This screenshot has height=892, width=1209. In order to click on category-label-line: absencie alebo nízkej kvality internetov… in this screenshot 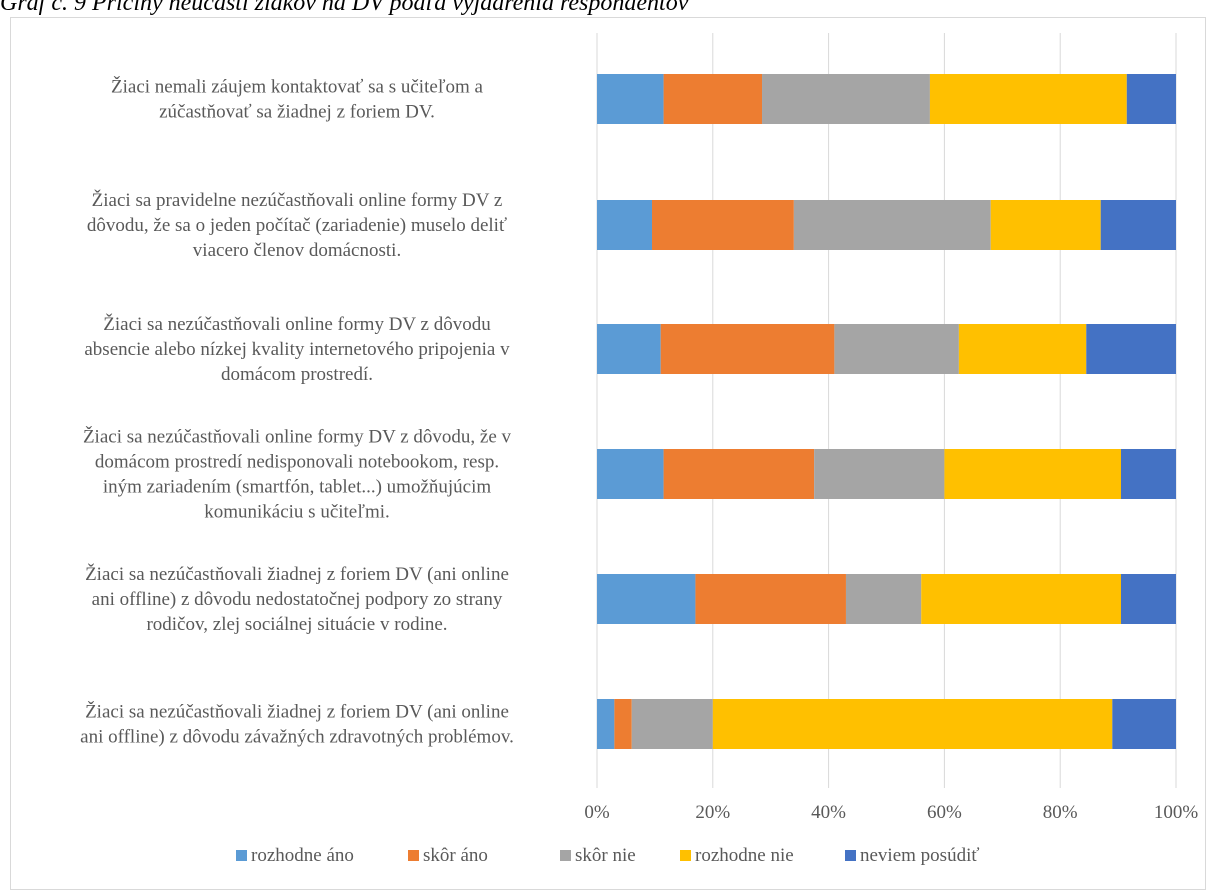, I will do `click(297, 349)`.